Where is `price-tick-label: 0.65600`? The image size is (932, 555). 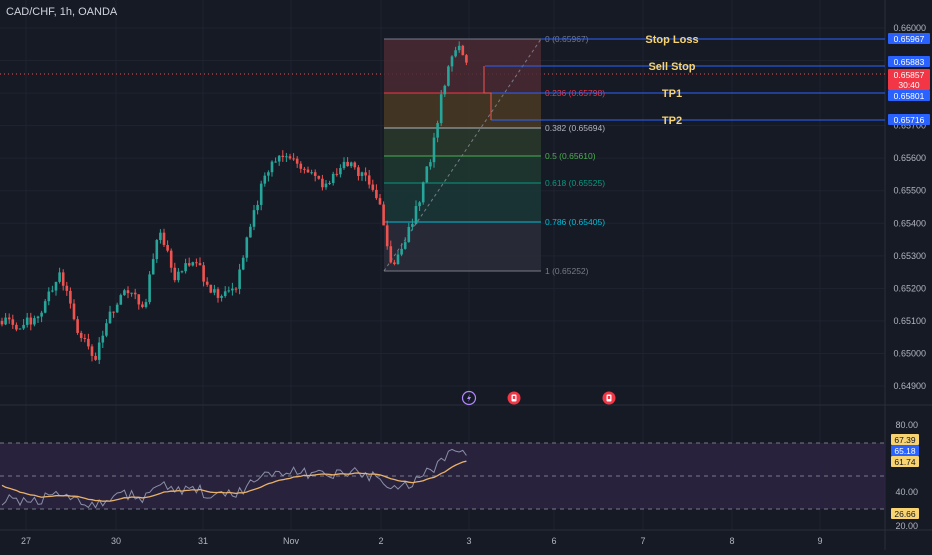 price-tick-label: 0.65600 is located at coordinates (909, 158).